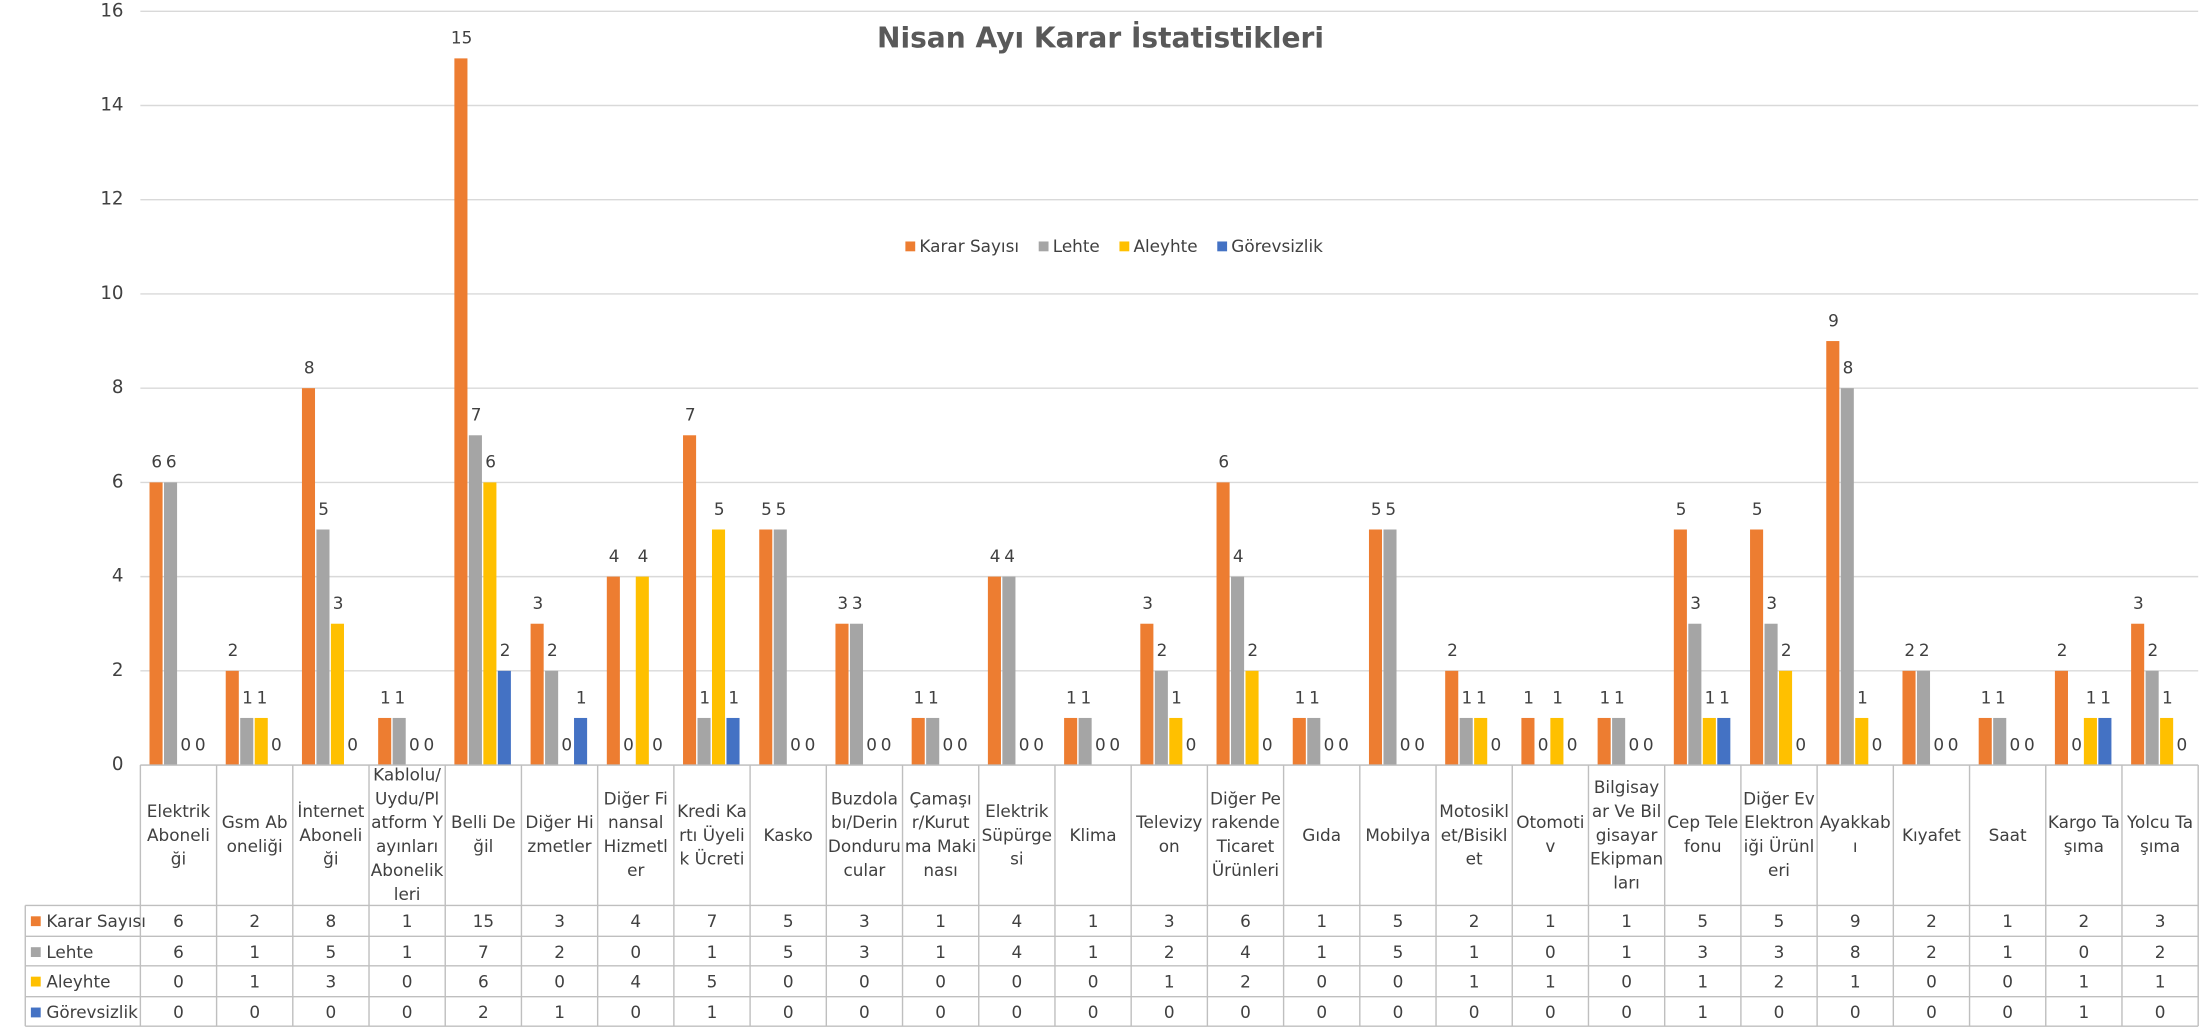 The image size is (2201, 1029). I want to click on x-tick-label: Gsm Aboneliği, so click(254, 834).